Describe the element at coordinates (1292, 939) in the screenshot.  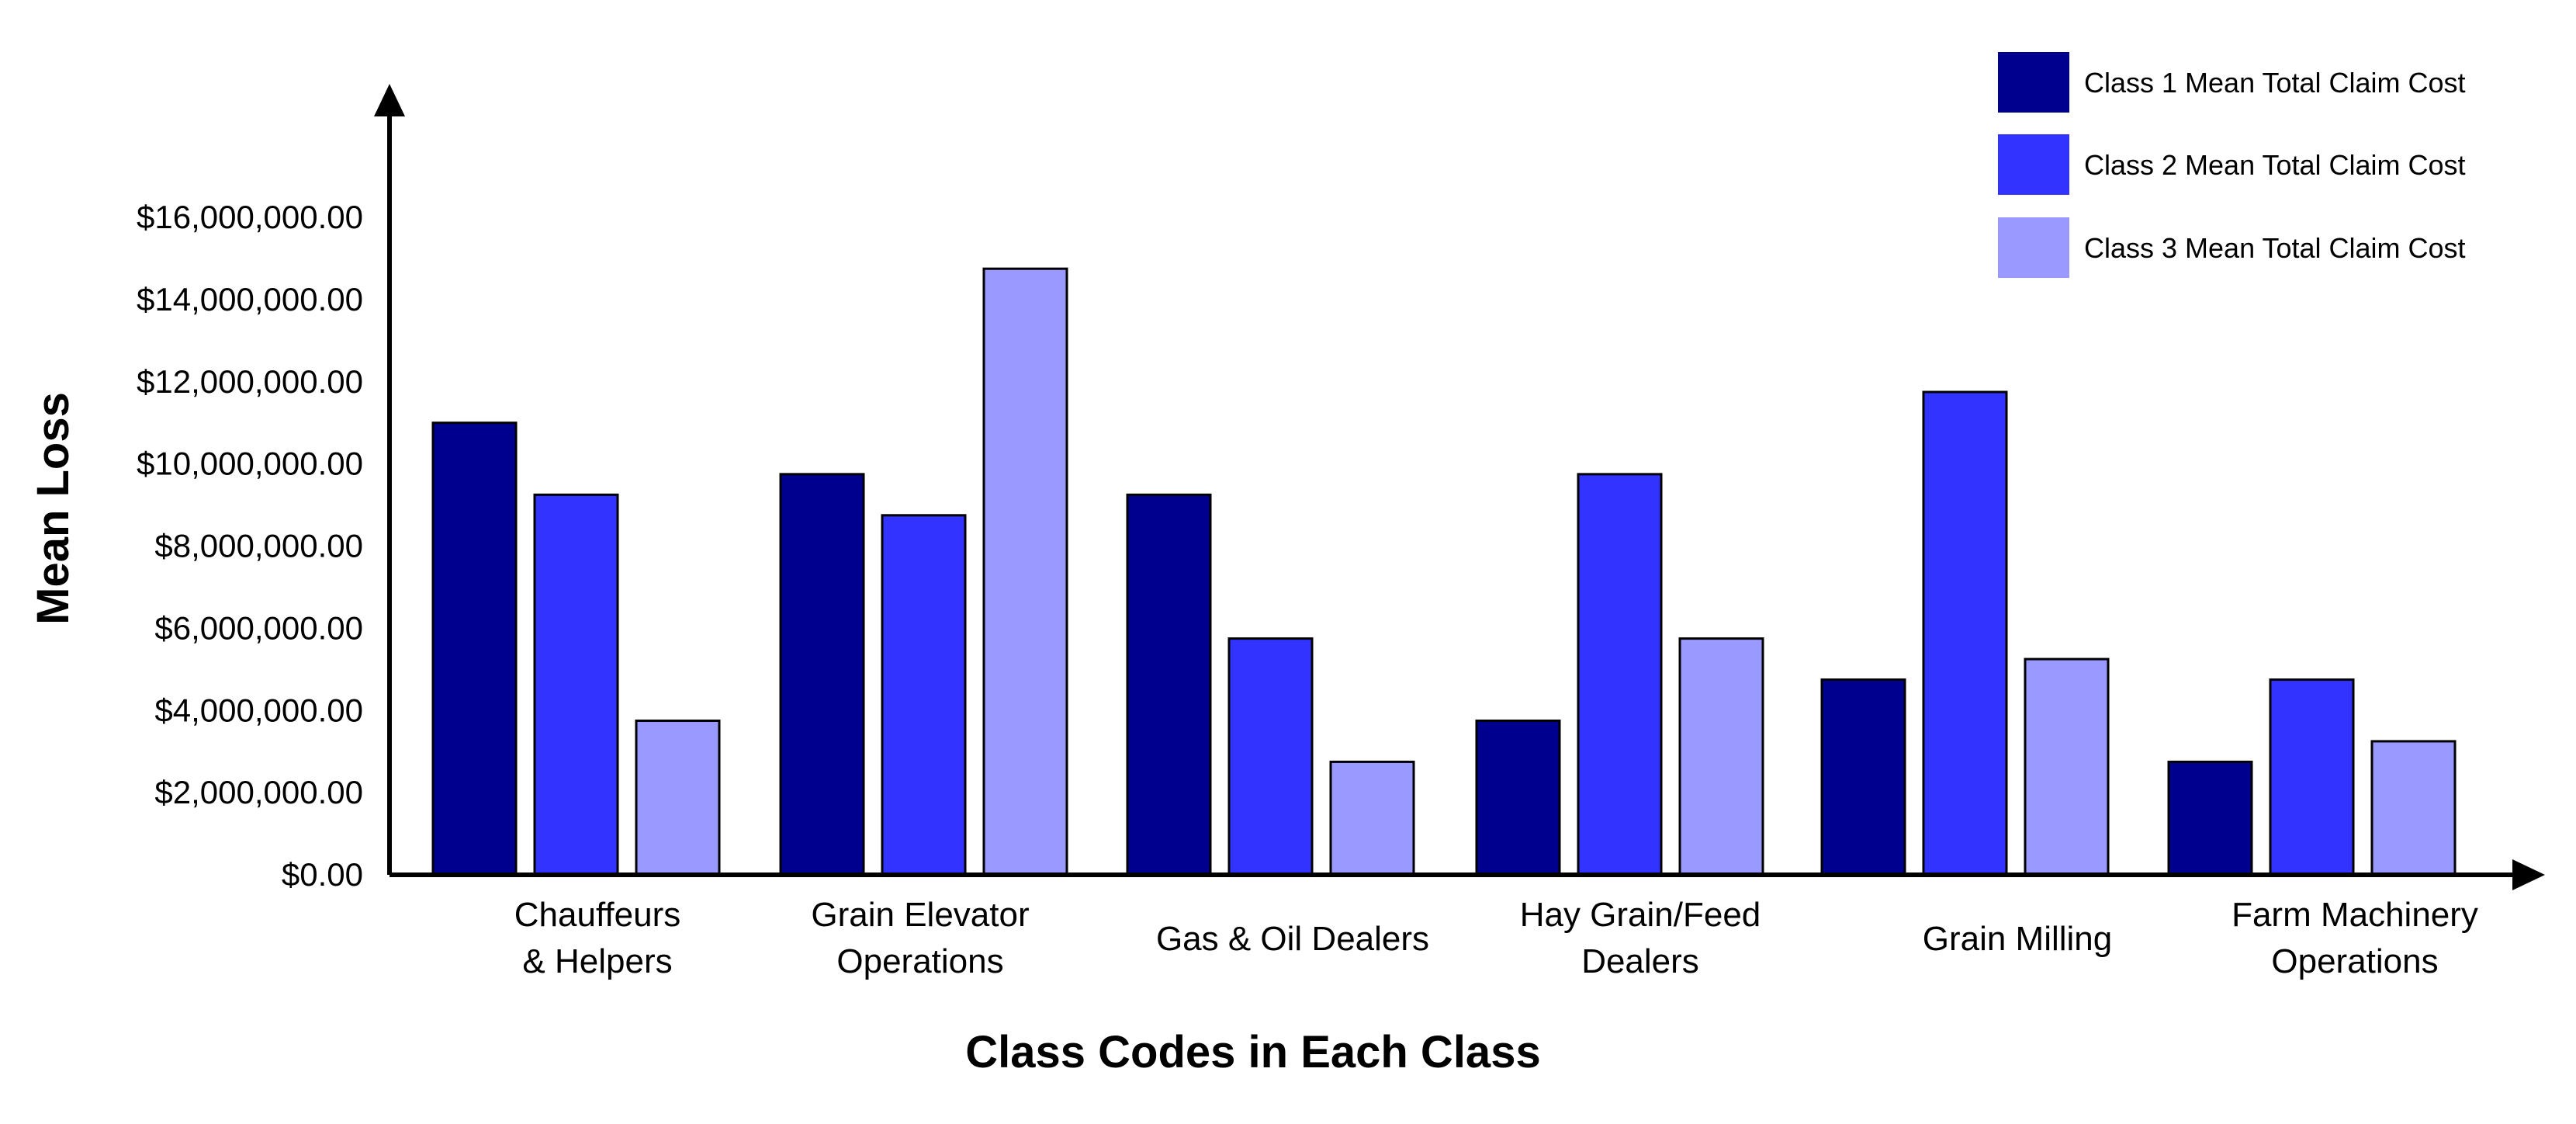
I see `x-tick-label: Gas & Oil Dealers` at that location.